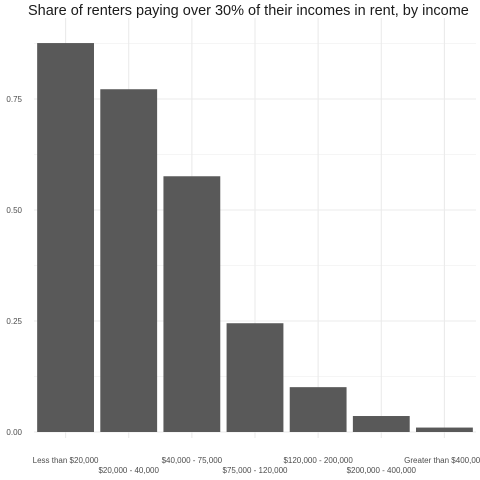 Image resolution: width=480 pixels, height=480 pixels. I want to click on y-tick-label: 0.75, so click(14, 99).